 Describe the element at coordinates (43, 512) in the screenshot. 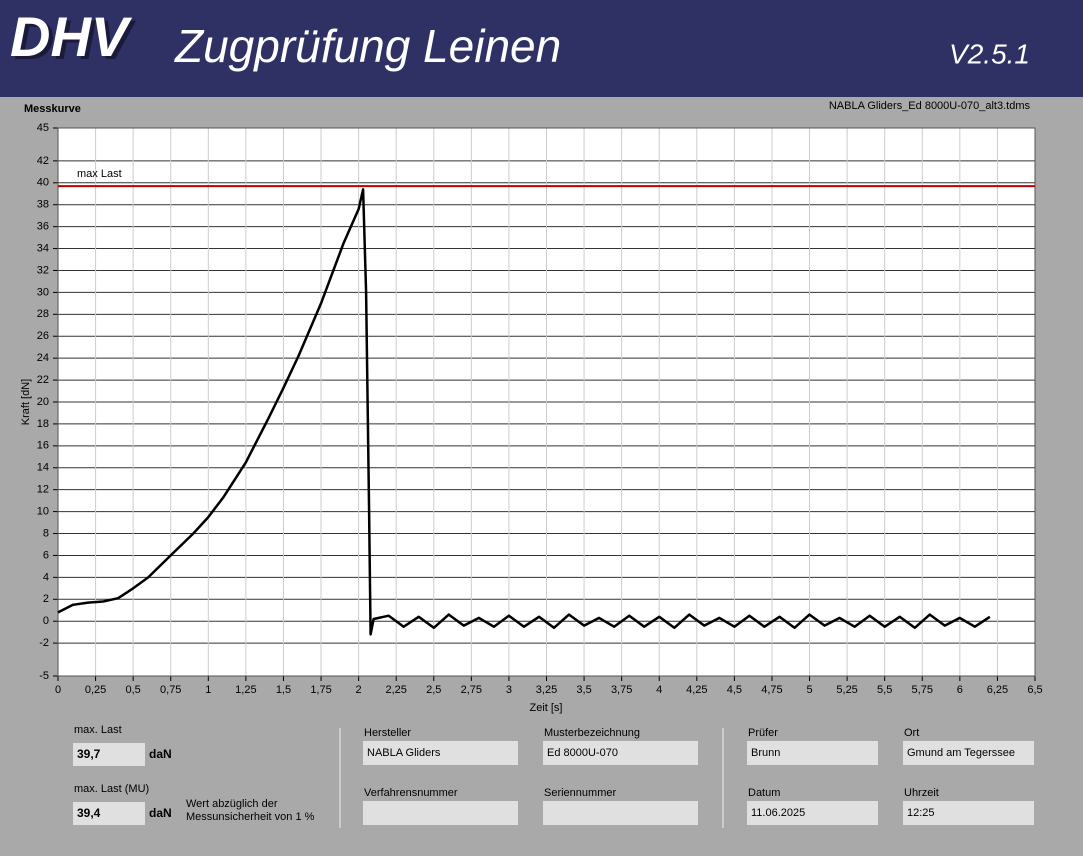

I see `y-tick-label: 10` at that location.